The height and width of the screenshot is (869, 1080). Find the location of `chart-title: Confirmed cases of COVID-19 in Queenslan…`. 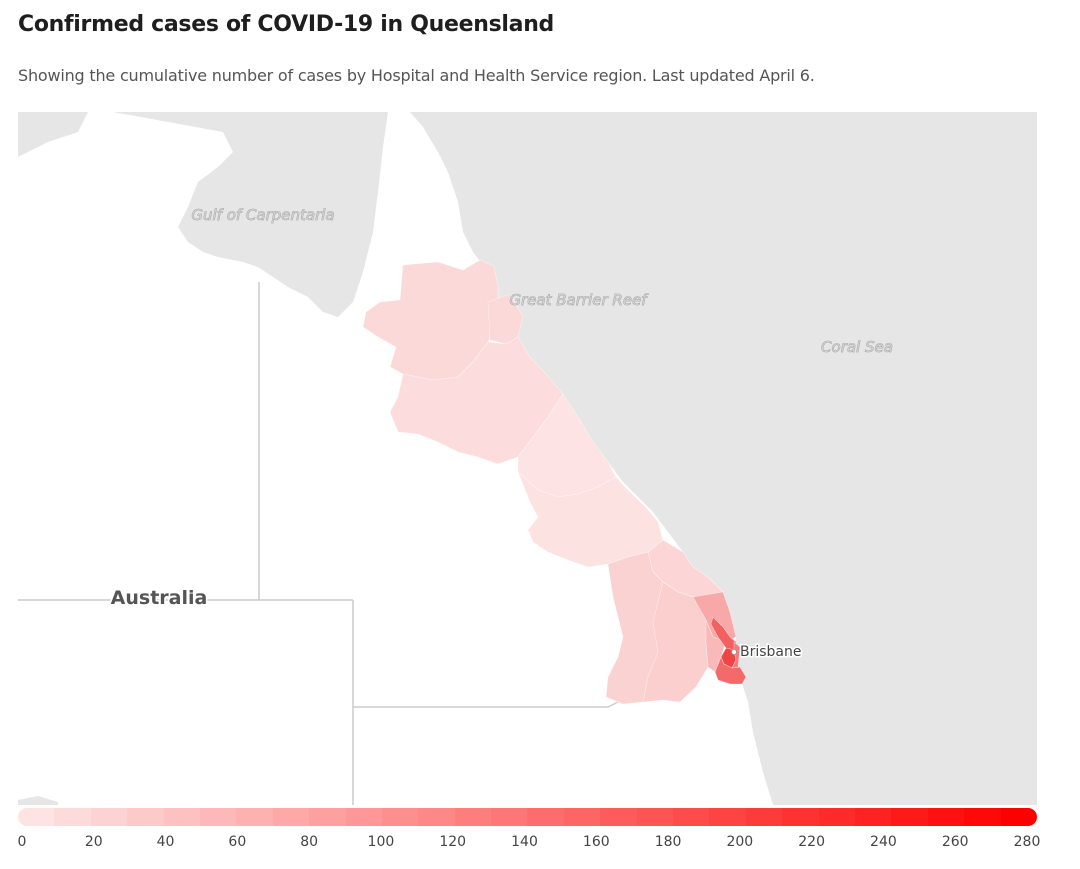

chart-title: Confirmed cases of COVID-19 in Queenslan… is located at coordinates (286, 24).